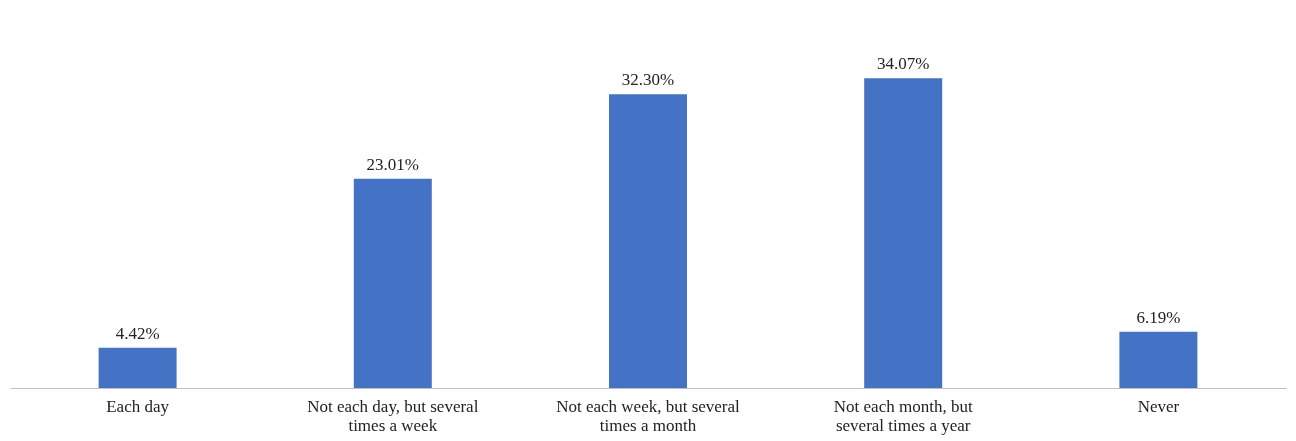  What do you see at coordinates (137, 333) in the screenshot?
I see `data-label: 4.42%` at bounding box center [137, 333].